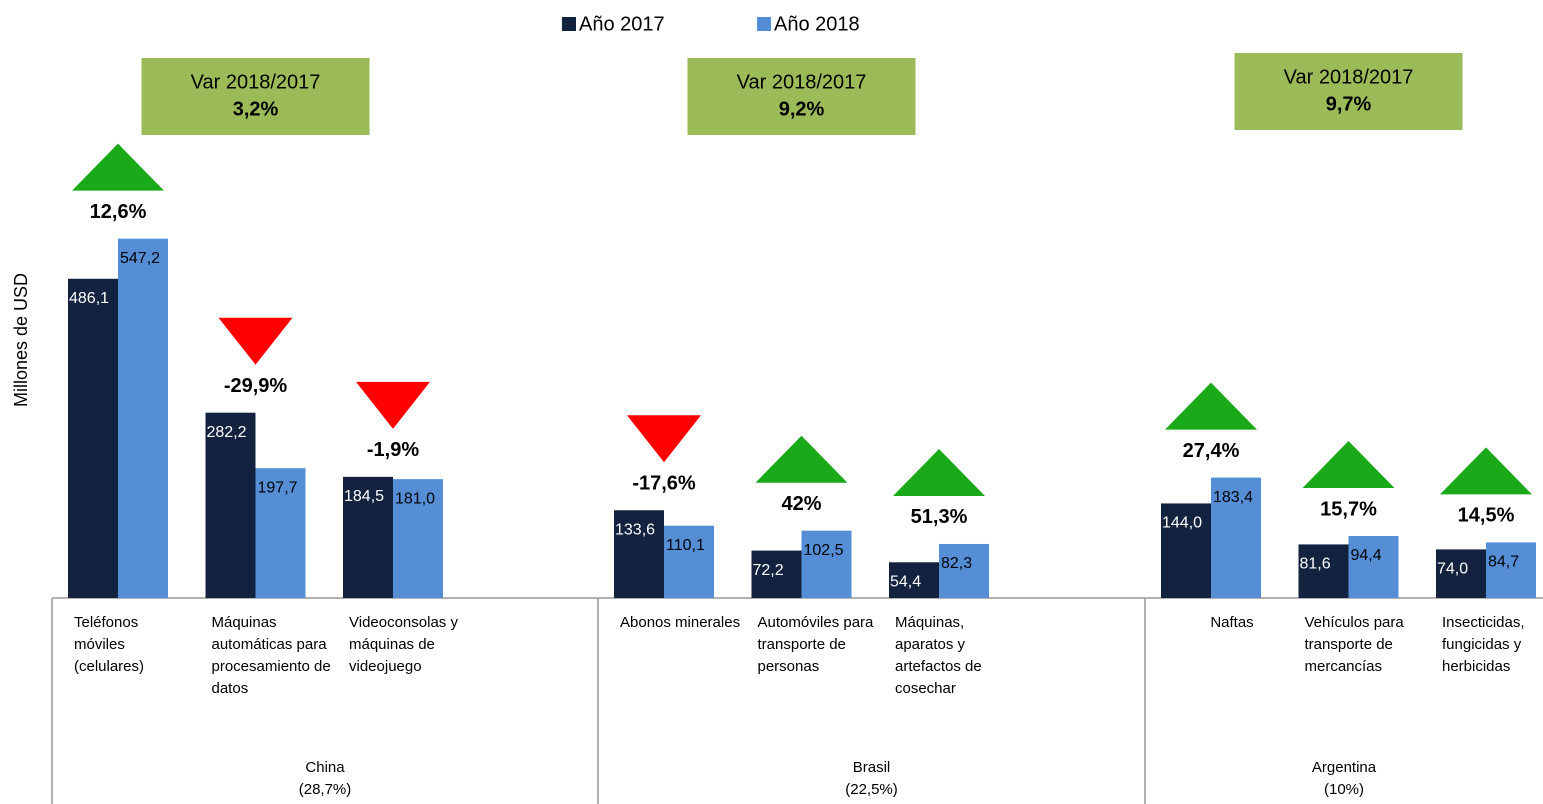 This screenshot has width=1543, height=804. I want to click on x-tick-label: Abonos minerales, so click(680, 622).